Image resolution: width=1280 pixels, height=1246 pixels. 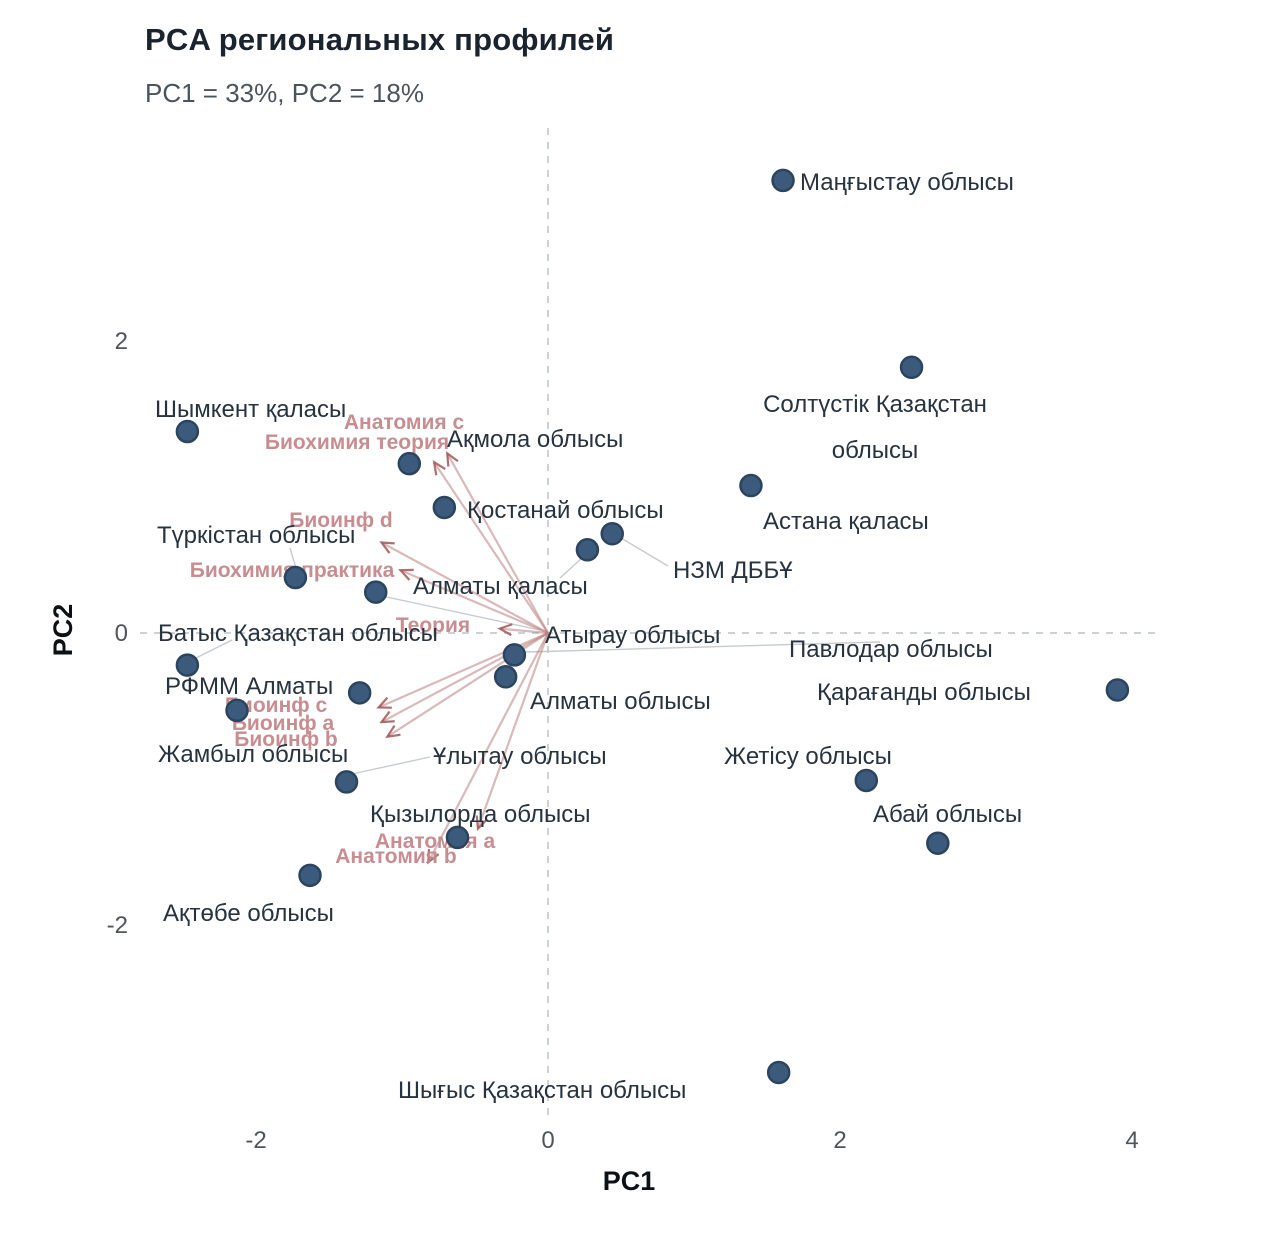 What do you see at coordinates (284, 93) in the screenshot?
I see `chart-subtitle: PC1 = 33%, PC2 = 18%` at bounding box center [284, 93].